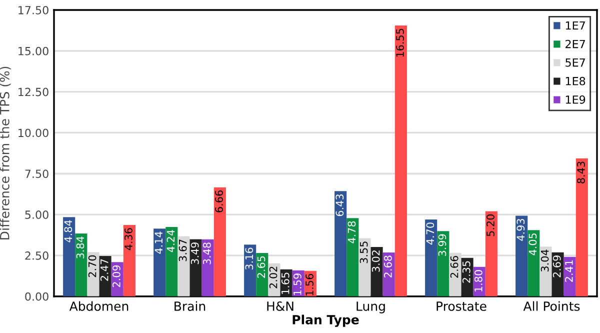 This screenshot has height=333, width=600. Describe the element at coordinates (206, 253) in the screenshot. I see `data-label: 3.48` at that location.